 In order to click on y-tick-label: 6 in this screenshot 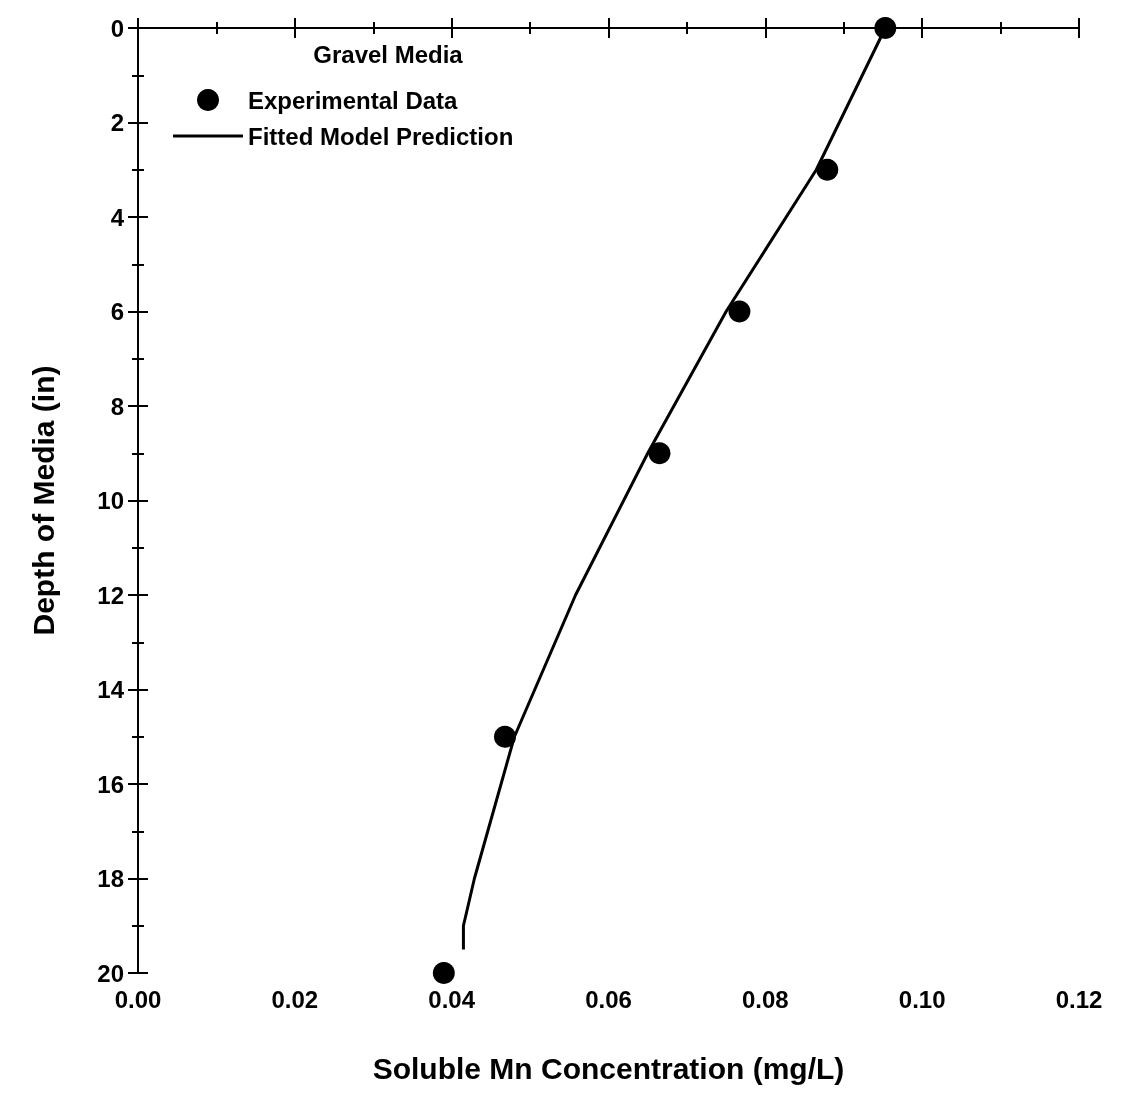, I will do `click(117, 311)`.